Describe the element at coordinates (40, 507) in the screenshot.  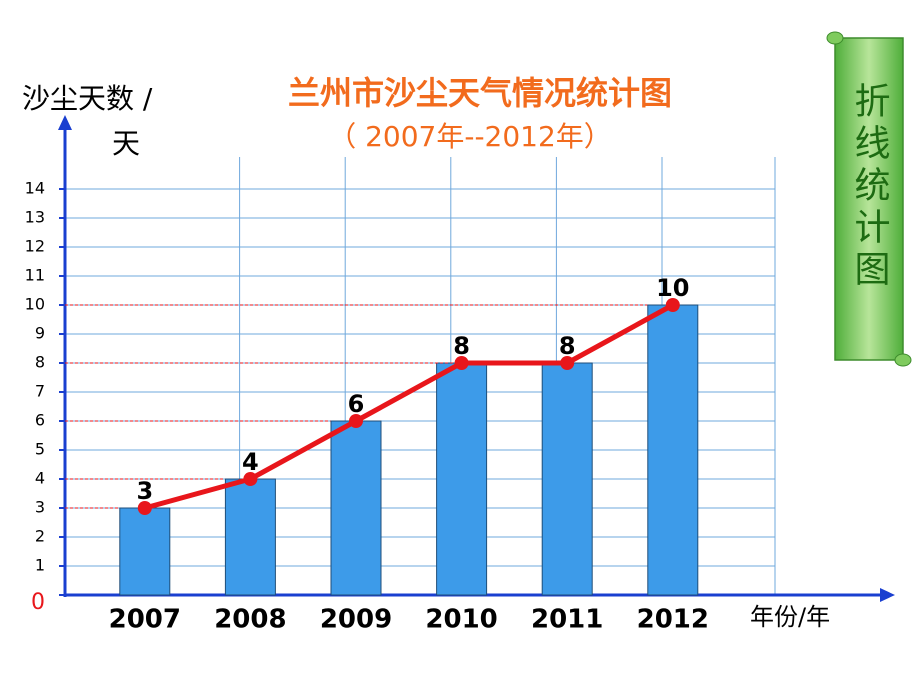
I see `y-tick-label: 3` at that location.